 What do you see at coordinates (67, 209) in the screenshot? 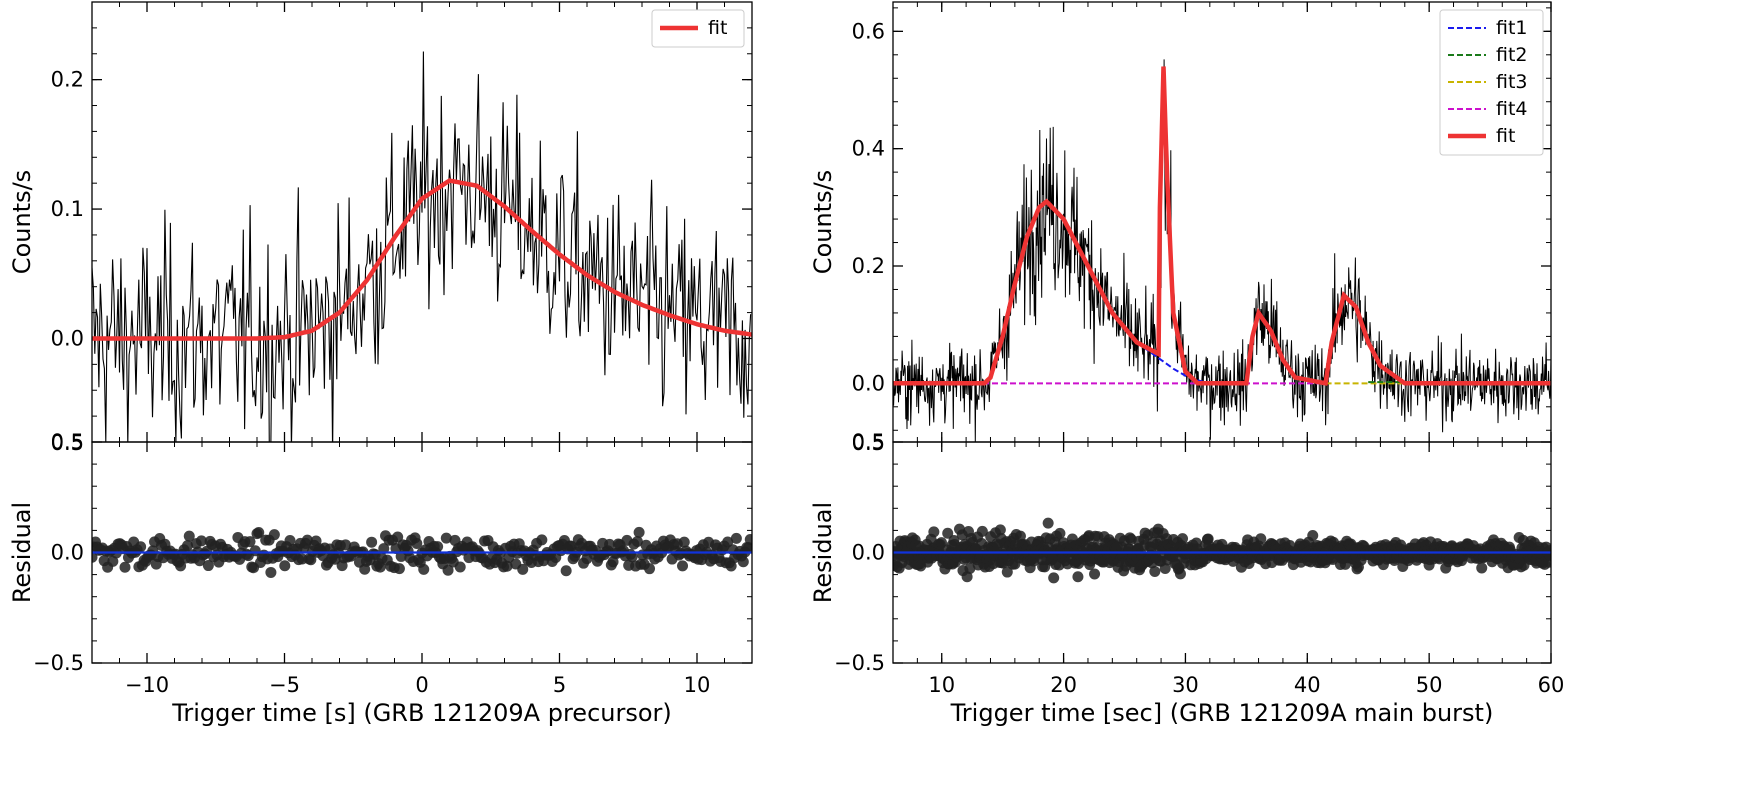
I see `y-tick-label: 0.1` at bounding box center [67, 209].